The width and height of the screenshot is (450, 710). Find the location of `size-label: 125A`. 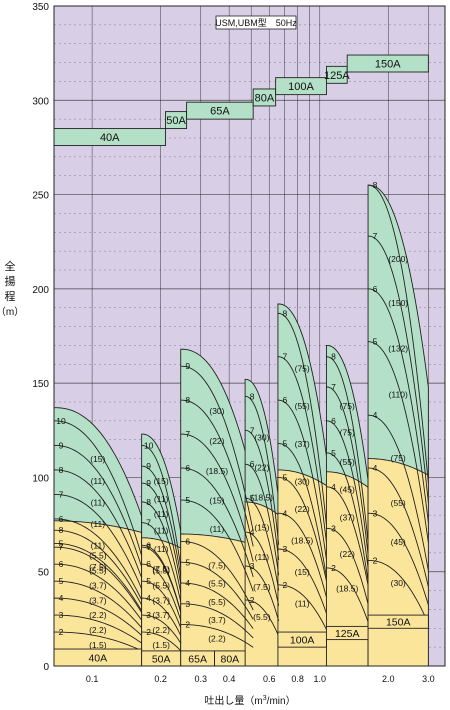

size-label: 125A is located at coordinates (337, 76).